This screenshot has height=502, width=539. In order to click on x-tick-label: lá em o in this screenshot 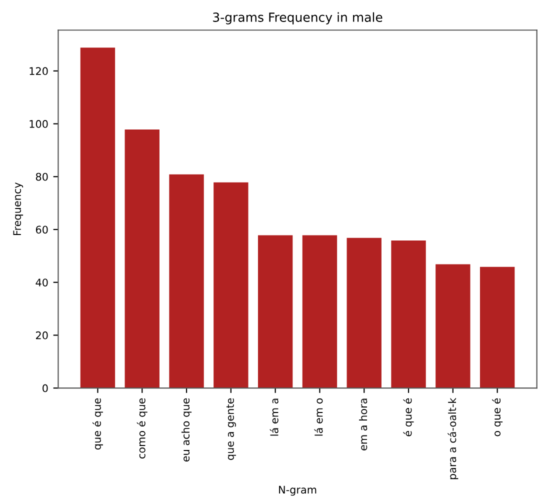, I will do `click(318, 417)`.